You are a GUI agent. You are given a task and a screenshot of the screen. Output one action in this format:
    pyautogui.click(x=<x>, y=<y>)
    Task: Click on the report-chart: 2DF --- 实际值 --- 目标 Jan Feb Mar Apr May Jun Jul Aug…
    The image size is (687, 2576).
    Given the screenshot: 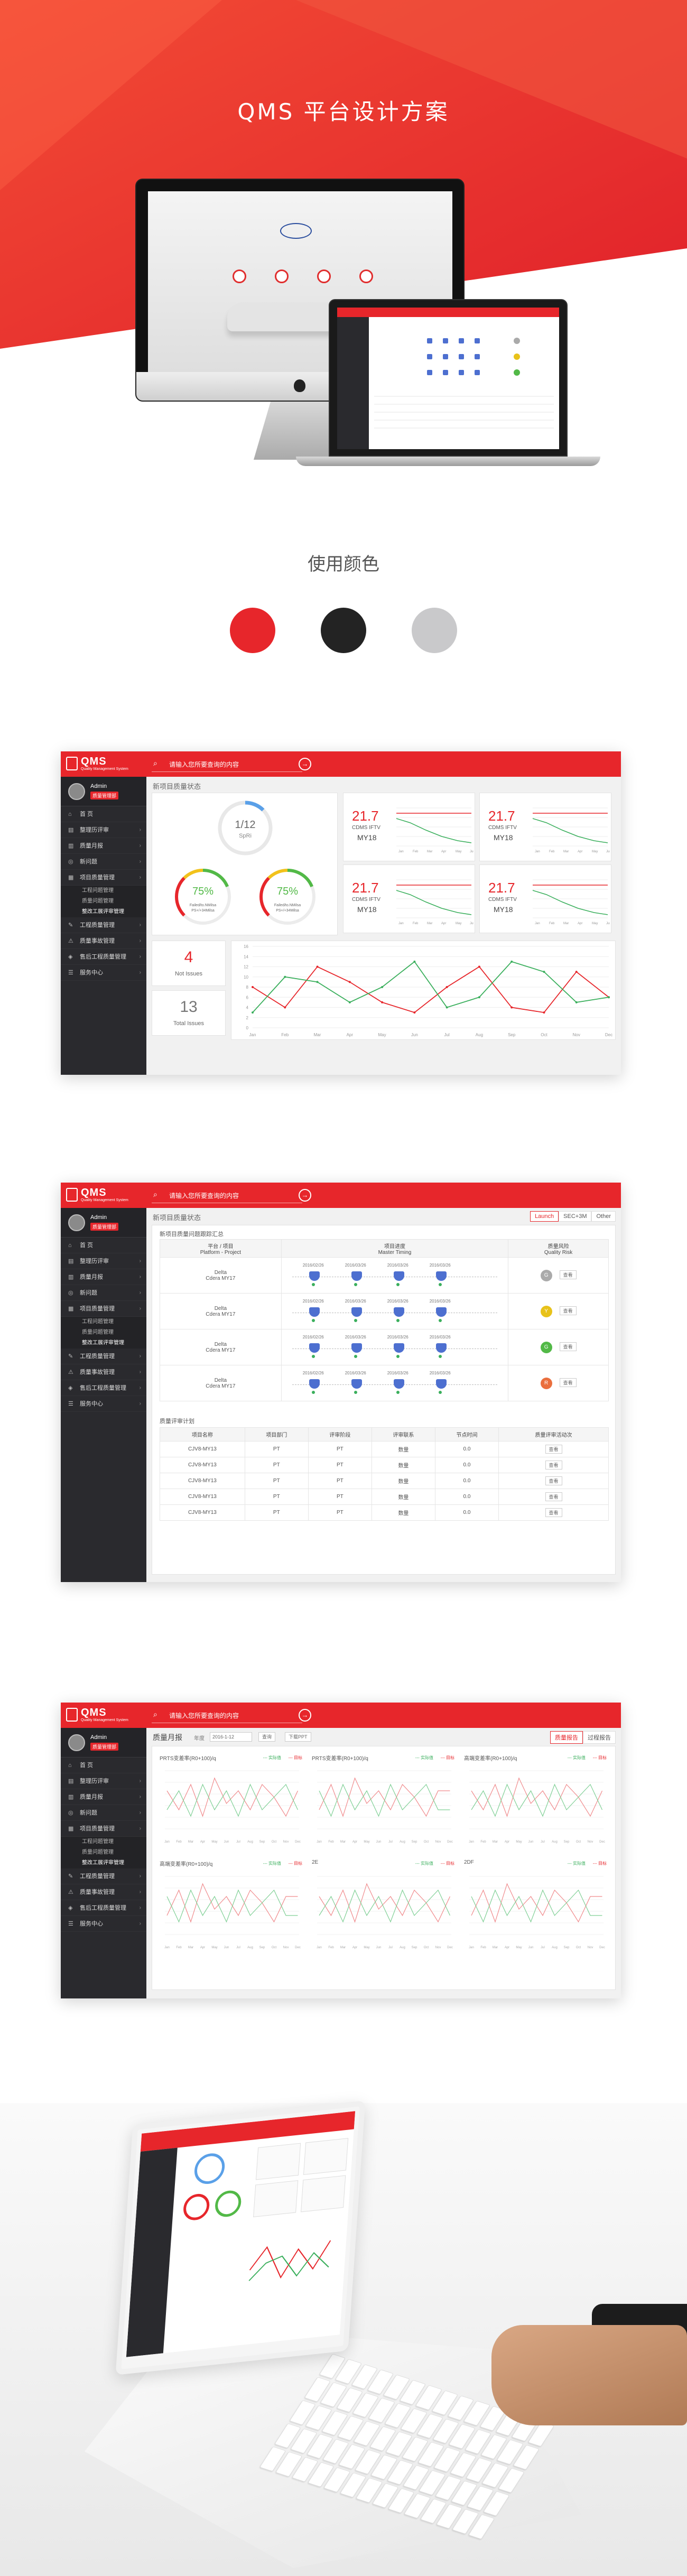 What is the action you would take?
    pyautogui.click(x=535, y=1907)
    